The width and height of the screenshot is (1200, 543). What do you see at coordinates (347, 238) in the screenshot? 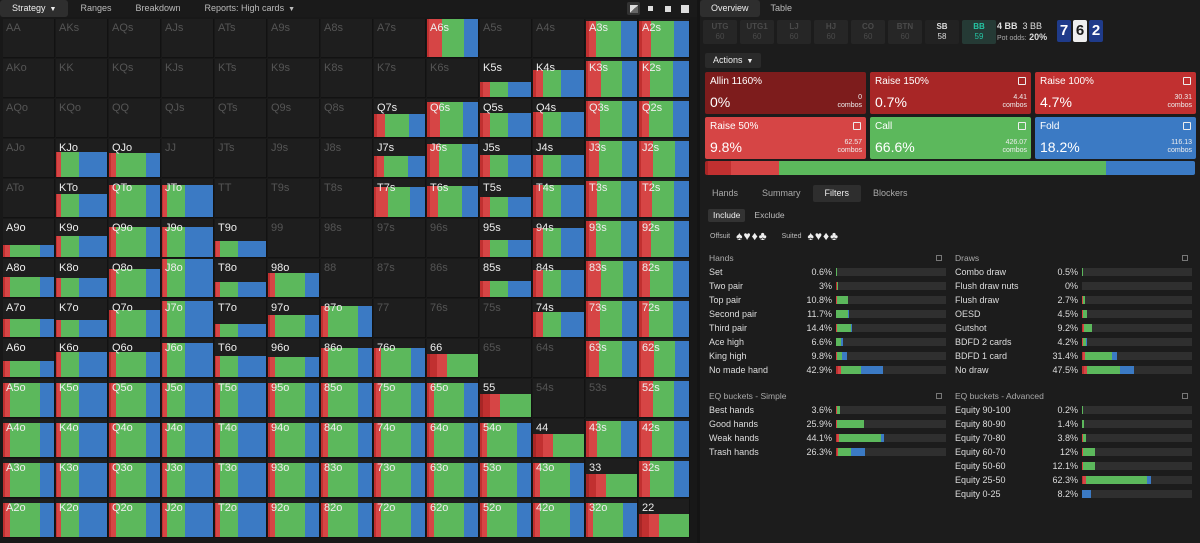
I see `hand-cell: 98s` at bounding box center [347, 238].